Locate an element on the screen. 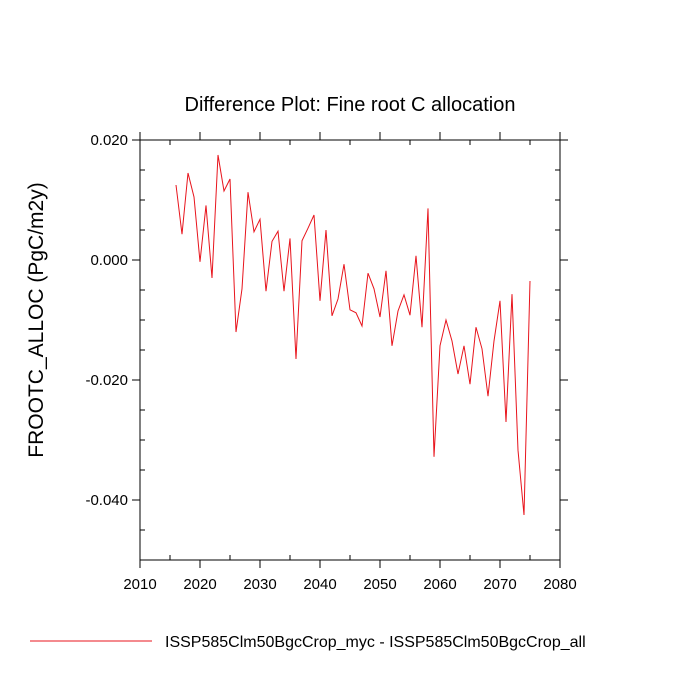 The height and width of the screenshot is (700, 700). y-tick-label: 0.020 is located at coordinates (109, 140).